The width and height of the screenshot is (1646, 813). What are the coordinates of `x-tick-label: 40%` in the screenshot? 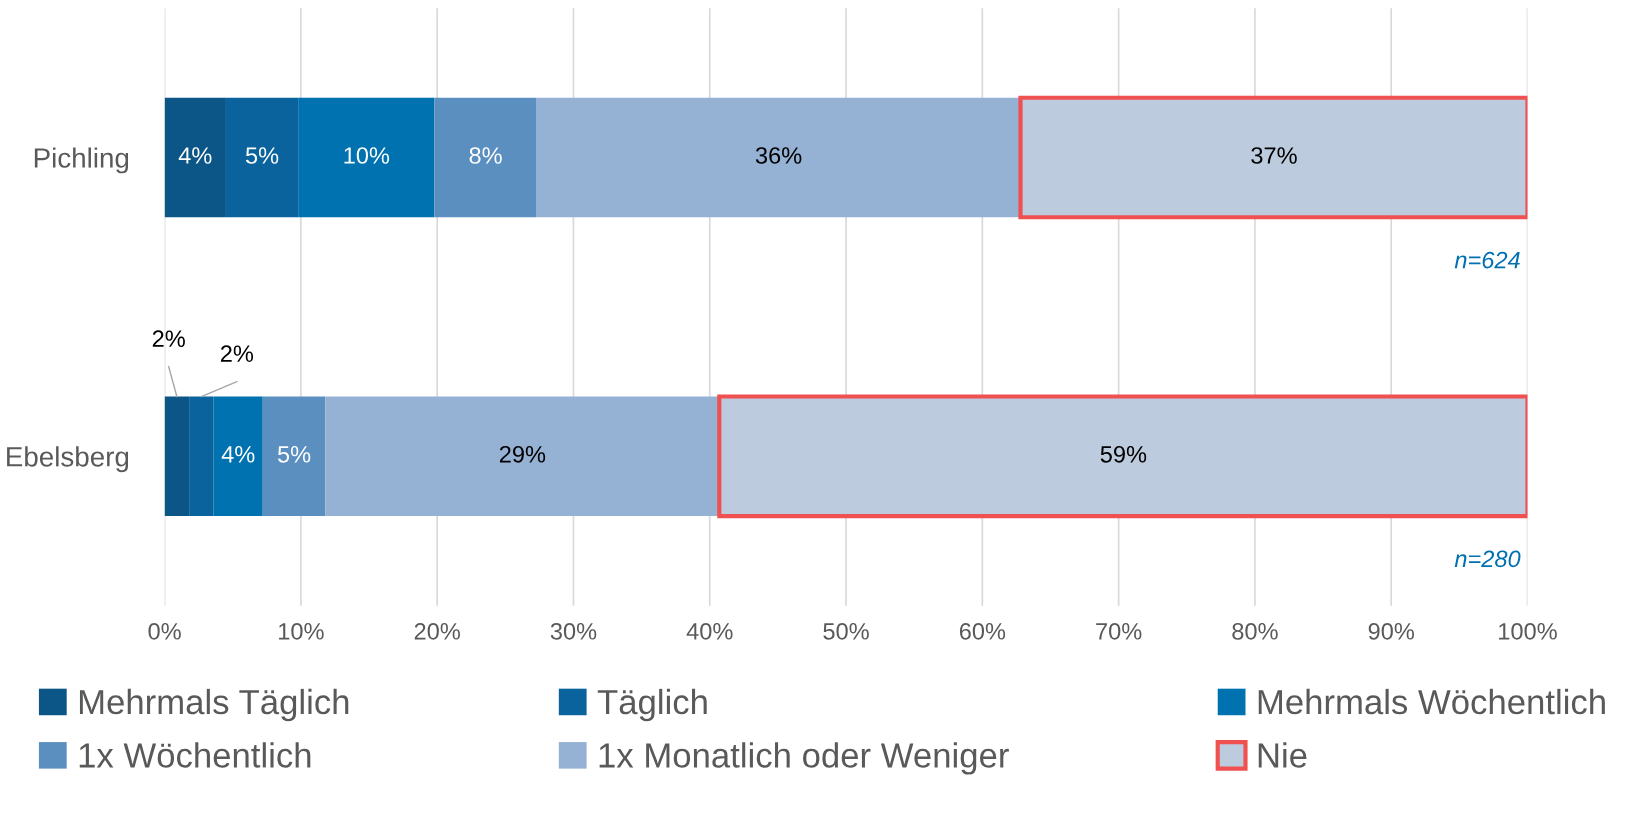 It's located at (709, 631).